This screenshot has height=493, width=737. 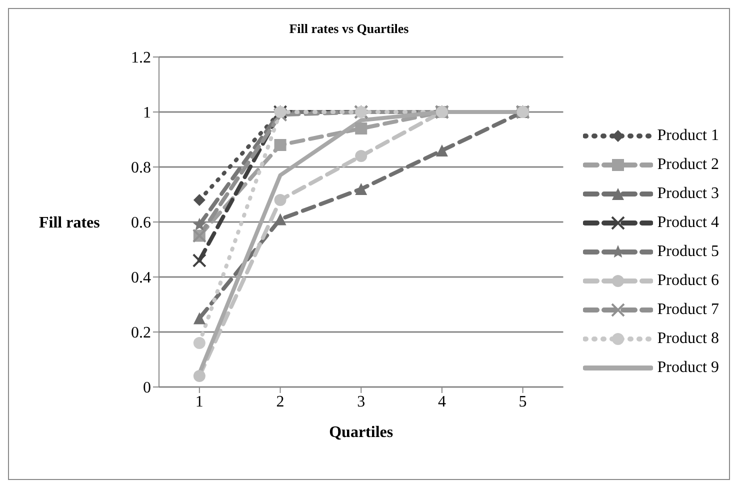 What do you see at coordinates (688, 281) in the screenshot?
I see `legend-label: Product 6` at bounding box center [688, 281].